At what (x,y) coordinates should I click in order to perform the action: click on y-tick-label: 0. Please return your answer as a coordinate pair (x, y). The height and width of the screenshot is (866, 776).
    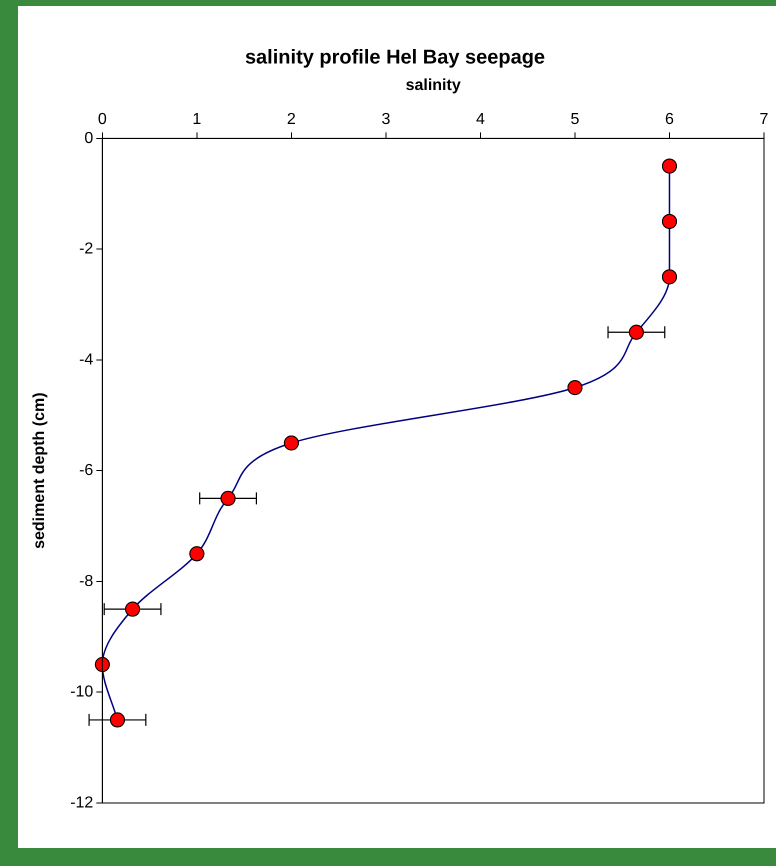
    Looking at the image, I should click on (89, 138).